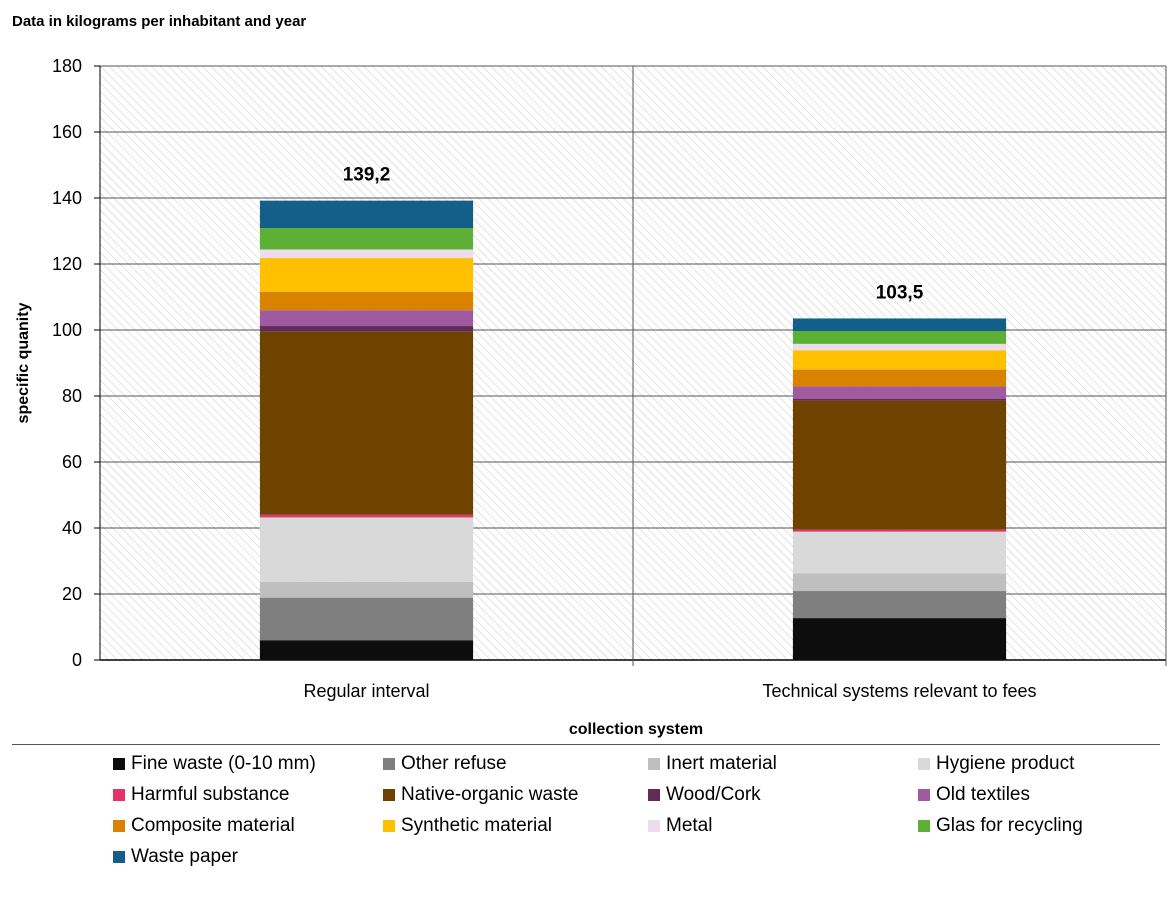 The height and width of the screenshot is (898, 1167). Describe the element at coordinates (72, 594) in the screenshot. I see `y-tick-label: 20` at that location.